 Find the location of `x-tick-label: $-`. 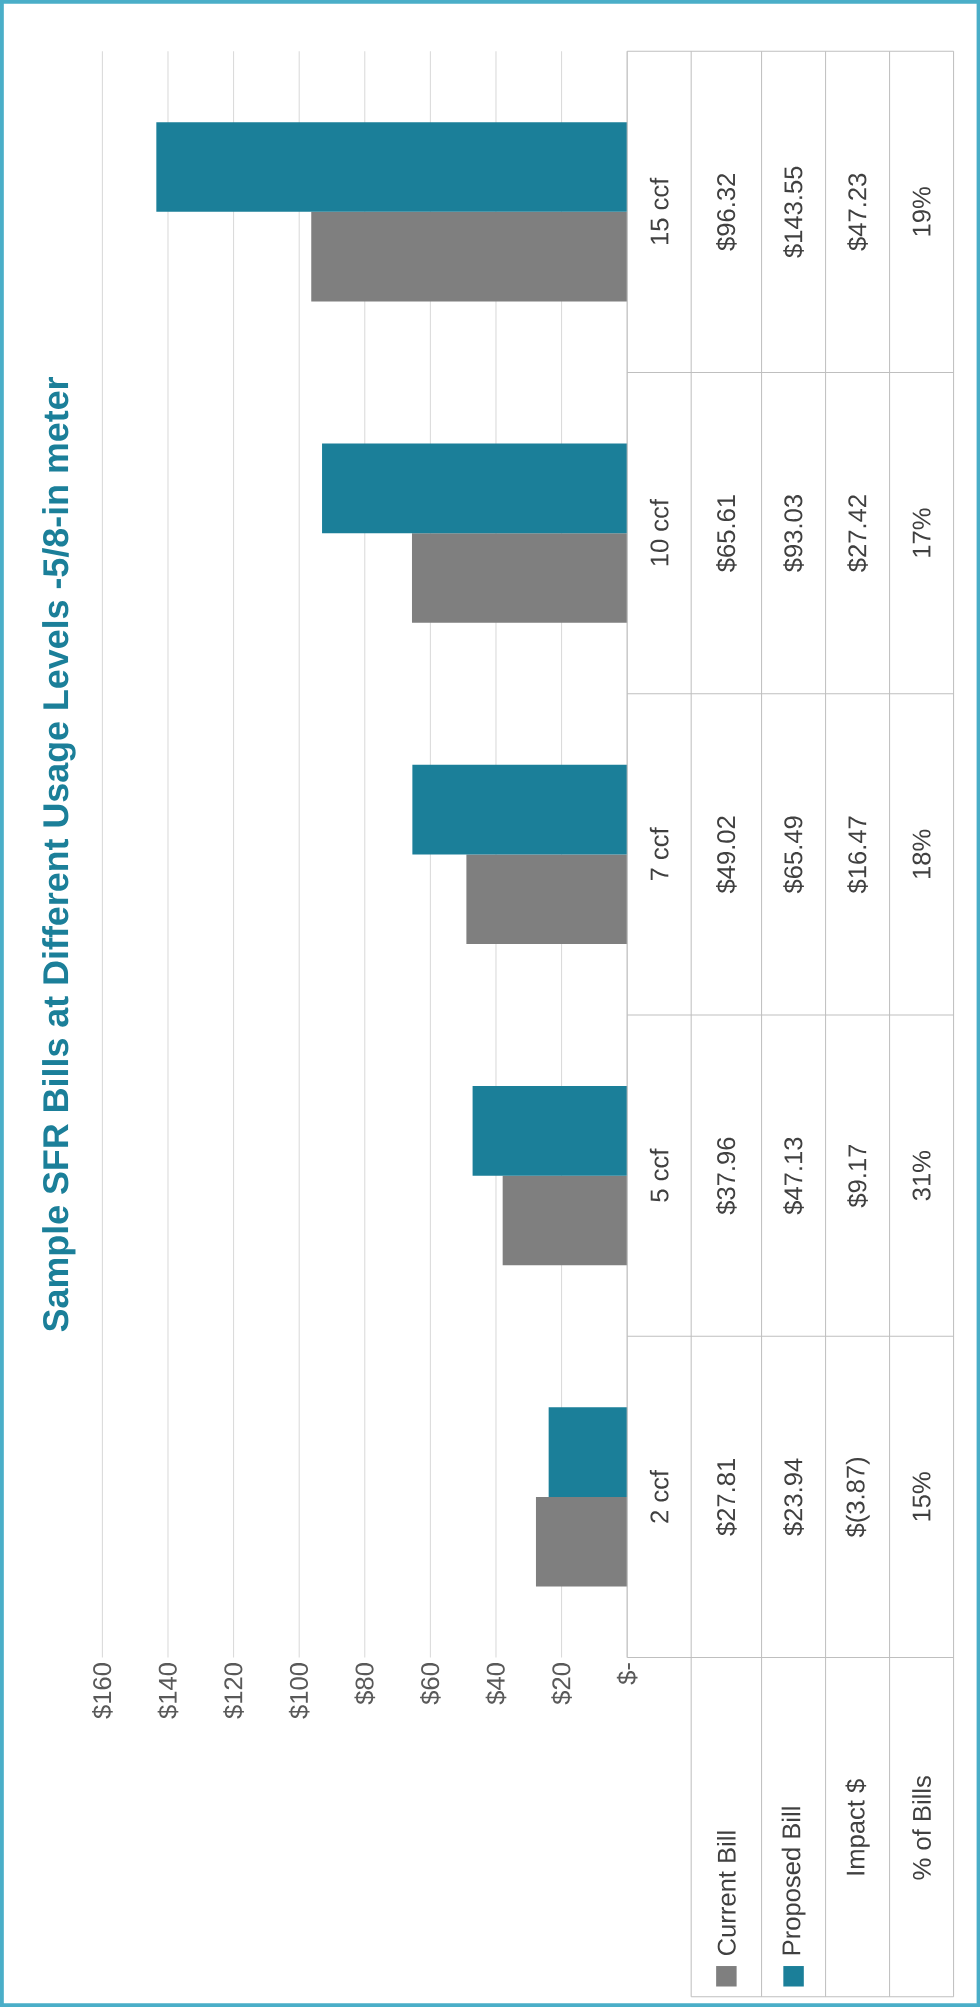

x-tick-label: $- is located at coordinates (627, 1674).